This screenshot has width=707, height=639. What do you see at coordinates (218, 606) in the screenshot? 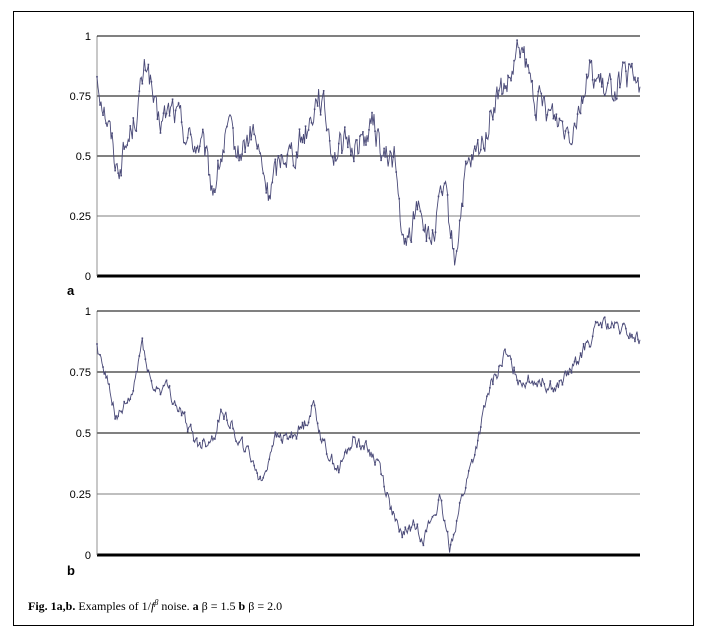
I see `caption-beta-a: β = 1.5` at bounding box center [218, 606].